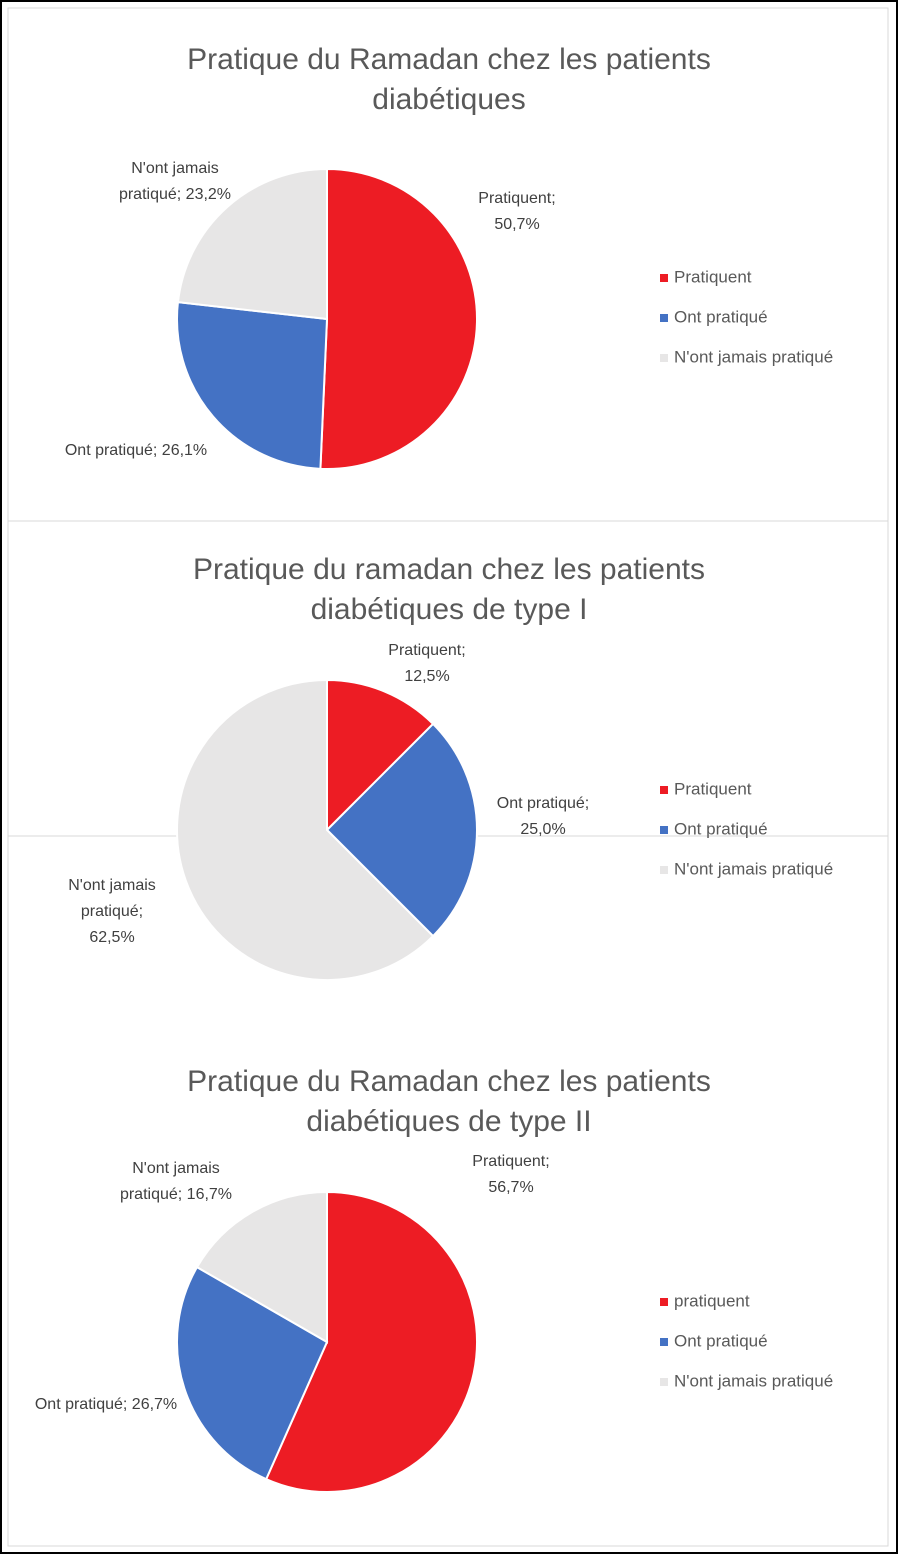  Describe the element at coordinates (136, 450) in the screenshot. I see `data-label: Ont pratiqué; 26,1%` at that location.